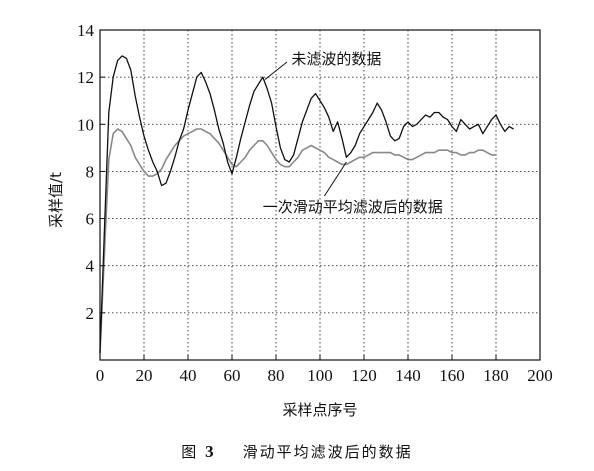 The image size is (594, 471). Describe the element at coordinates (319, 410) in the screenshot. I see `x-axis-label: 采样点序号` at that location.